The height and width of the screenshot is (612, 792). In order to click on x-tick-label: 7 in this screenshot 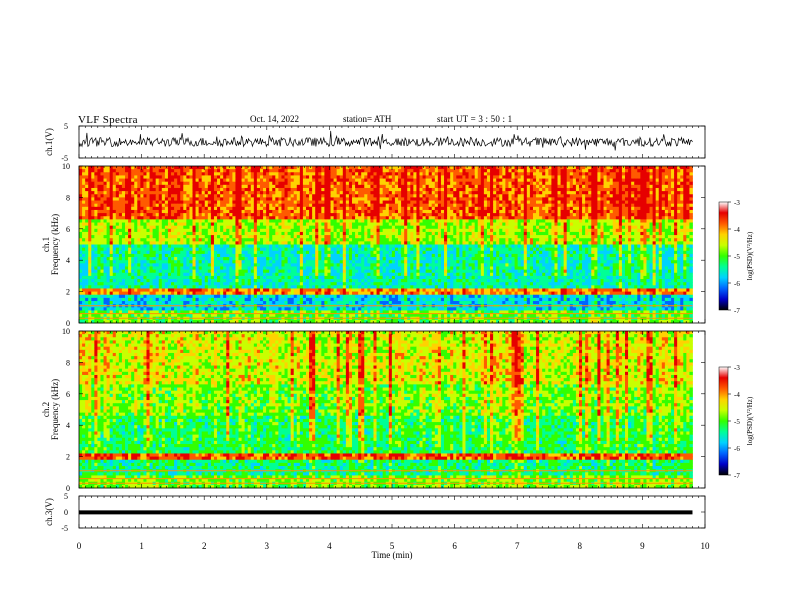, I will do `click(517, 546)`.